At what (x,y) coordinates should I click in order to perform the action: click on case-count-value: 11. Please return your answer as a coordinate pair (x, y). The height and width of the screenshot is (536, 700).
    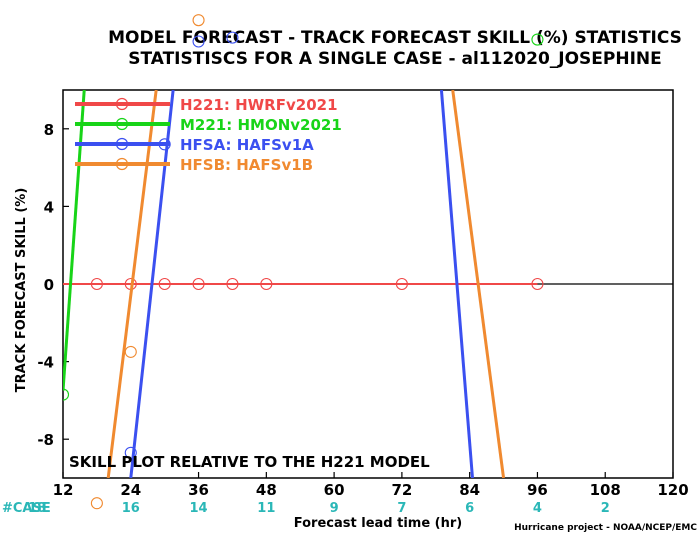
    Looking at the image, I should click on (266, 508).